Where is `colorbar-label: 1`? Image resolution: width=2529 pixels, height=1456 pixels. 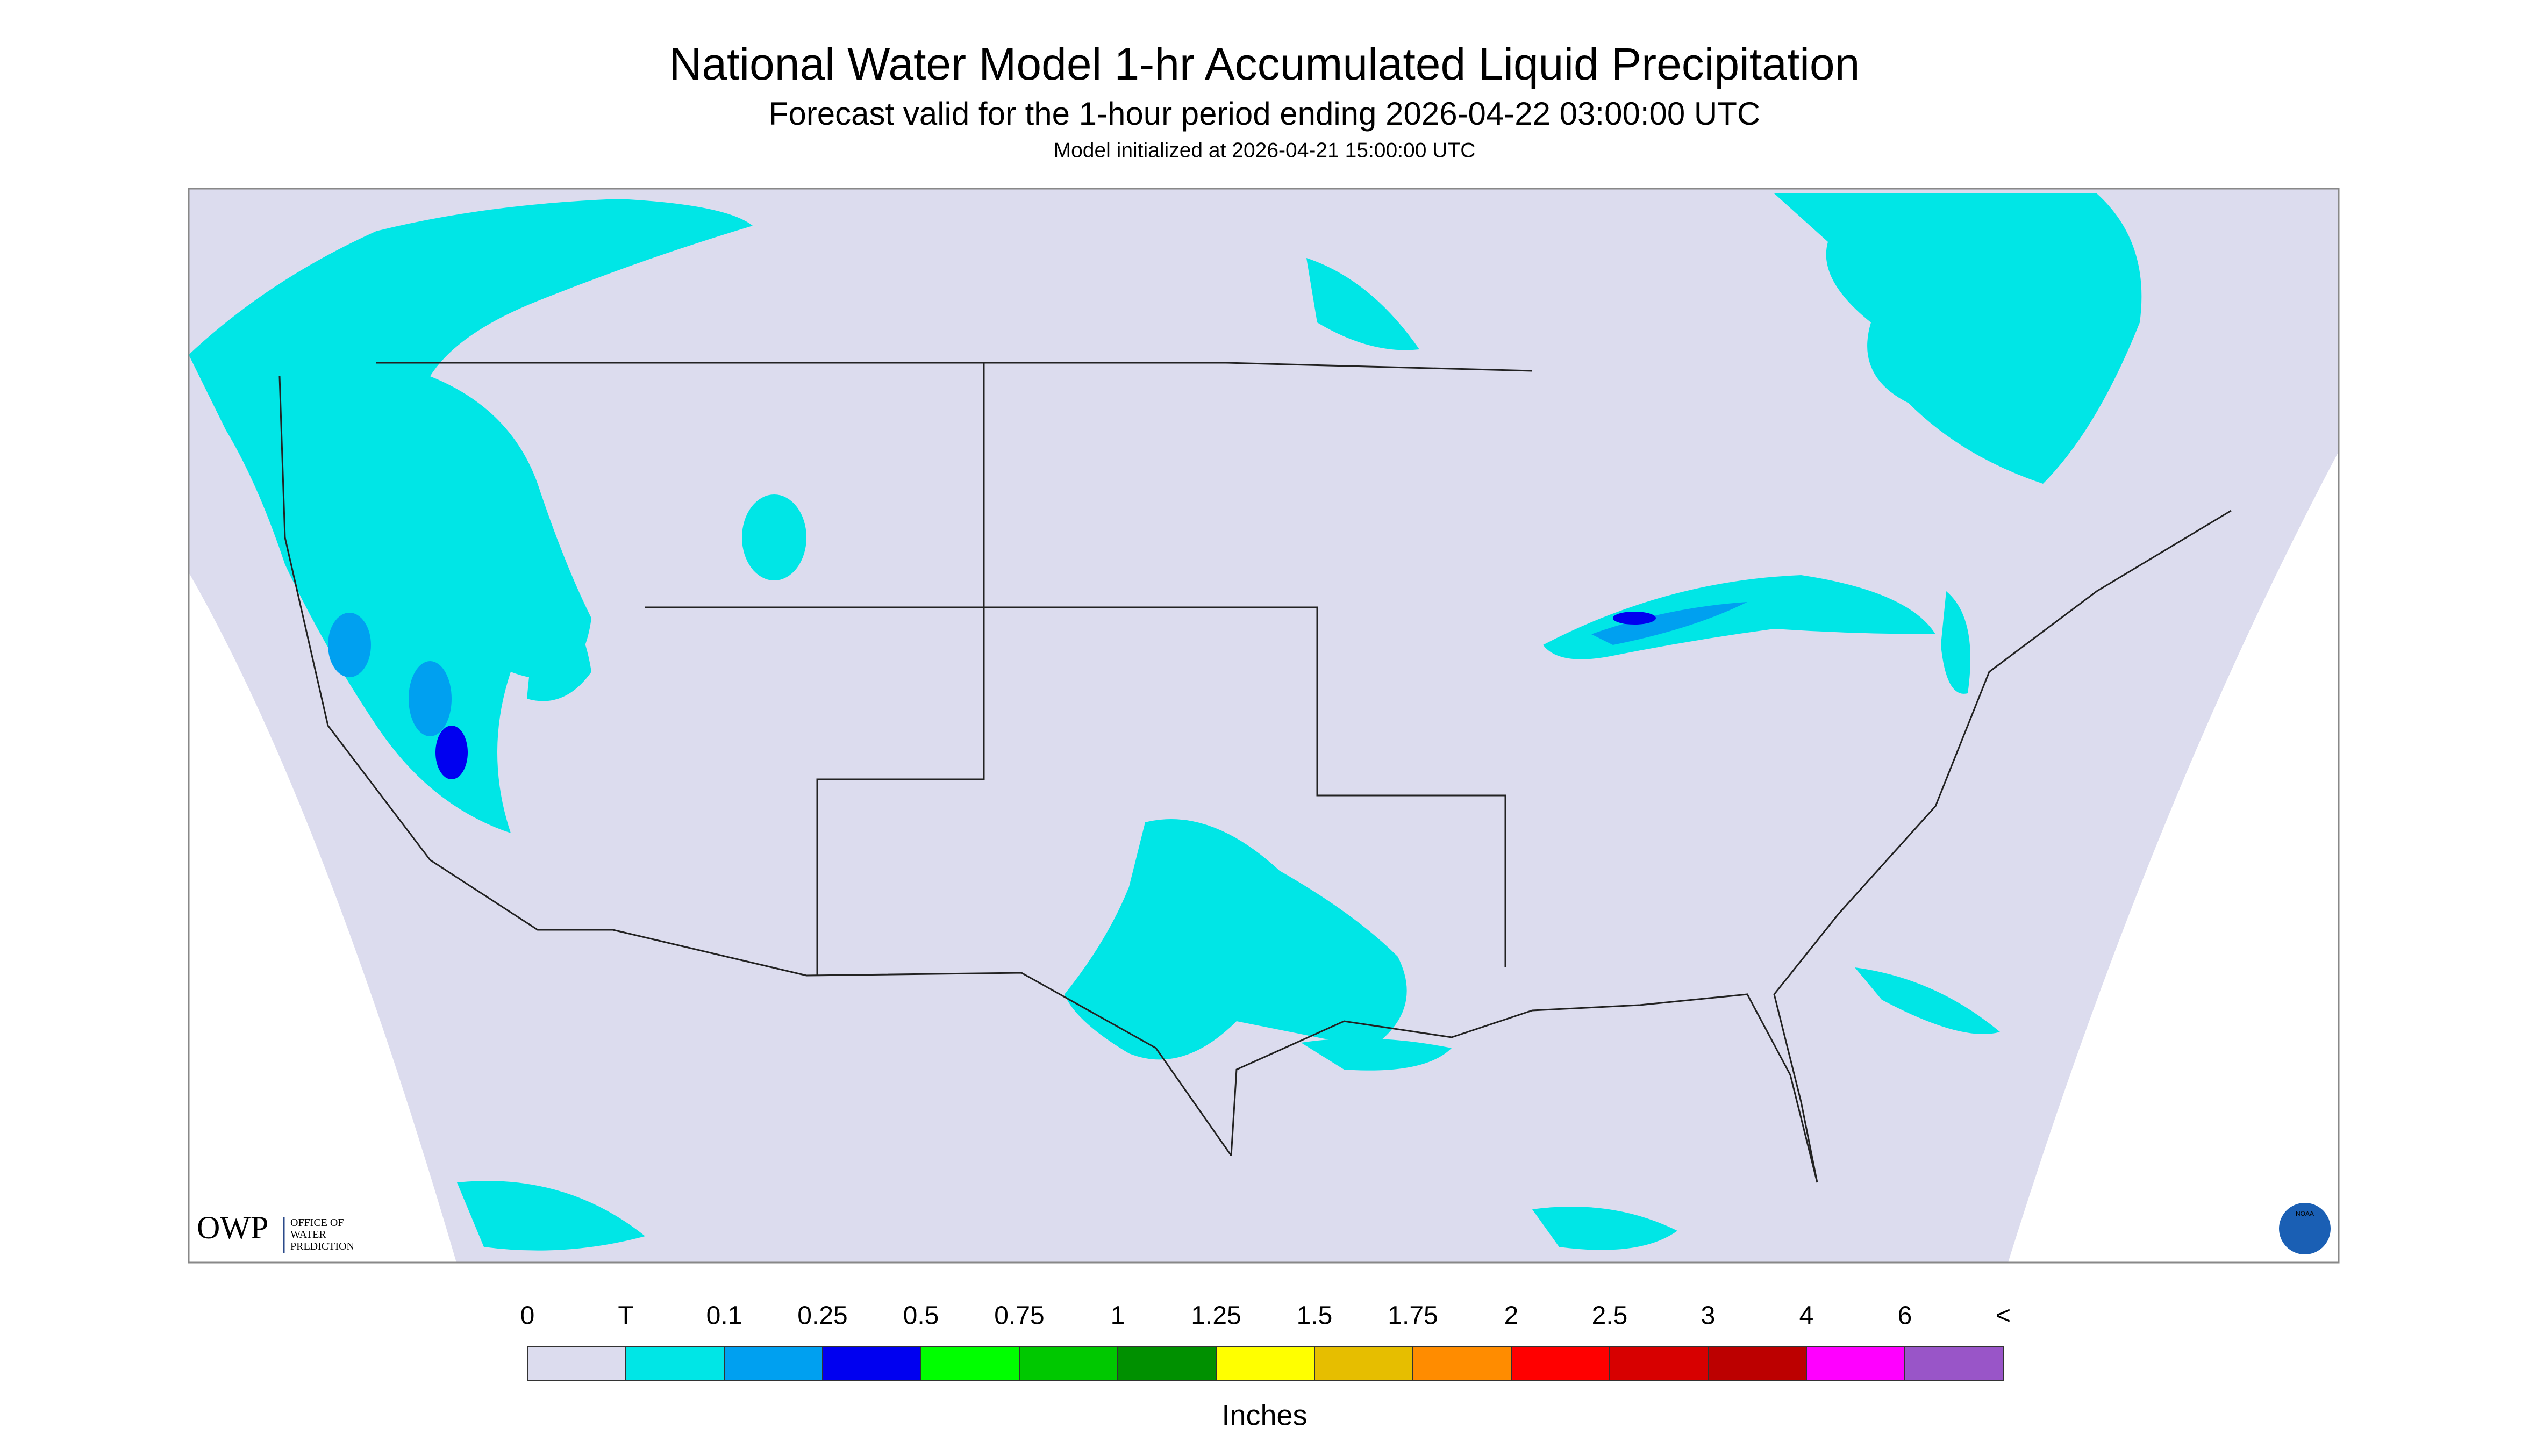 colorbar-label: 1 is located at coordinates (1118, 1316).